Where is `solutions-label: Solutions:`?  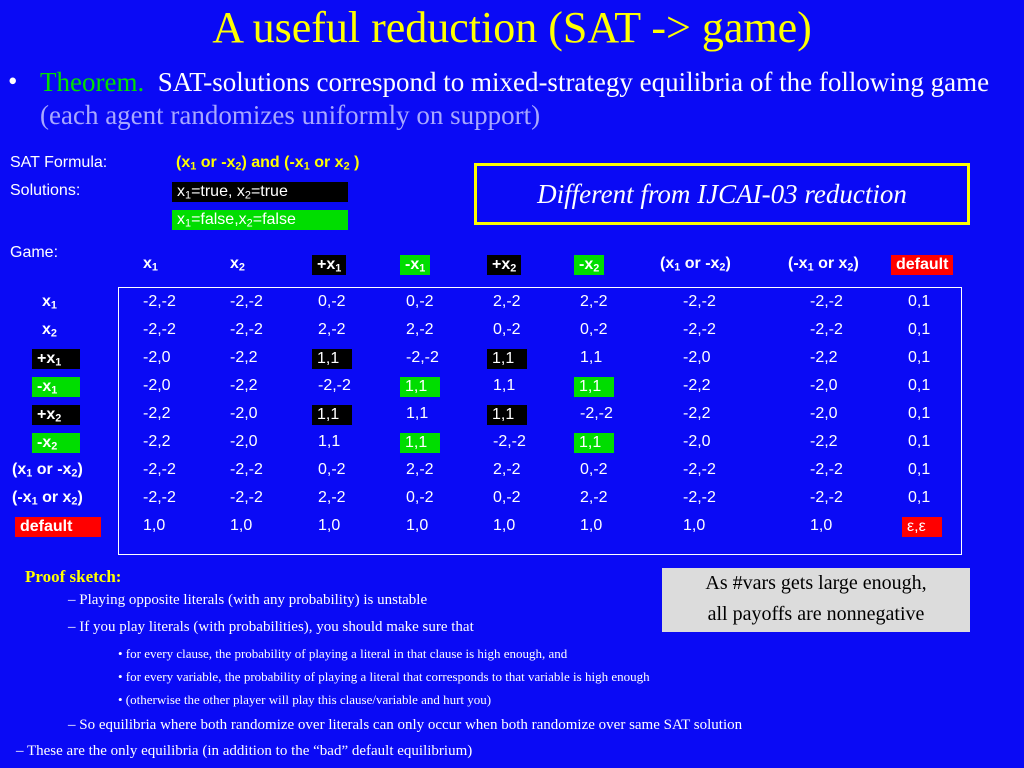
solutions-label: Solutions: is located at coordinates (45, 190).